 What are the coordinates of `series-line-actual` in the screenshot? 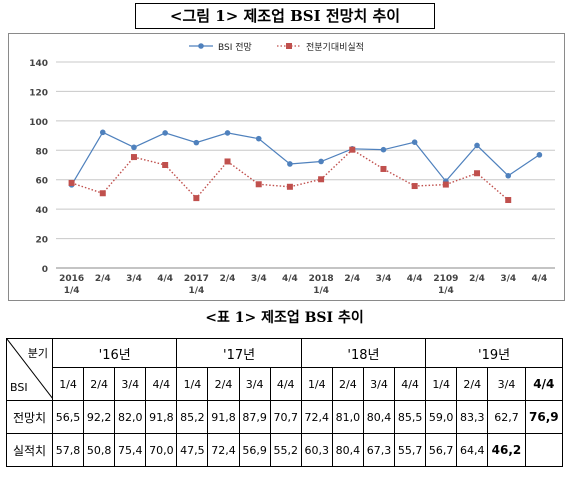 It's located at (290, 174).